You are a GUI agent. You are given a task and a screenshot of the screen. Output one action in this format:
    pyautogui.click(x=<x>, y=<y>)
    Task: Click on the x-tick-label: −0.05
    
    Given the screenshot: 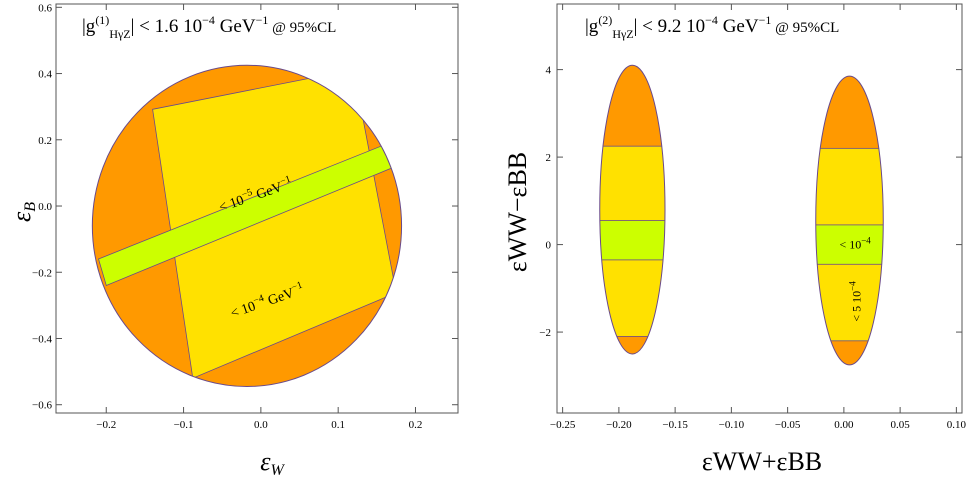 What is the action you would take?
    pyautogui.click(x=788, y=425)
    